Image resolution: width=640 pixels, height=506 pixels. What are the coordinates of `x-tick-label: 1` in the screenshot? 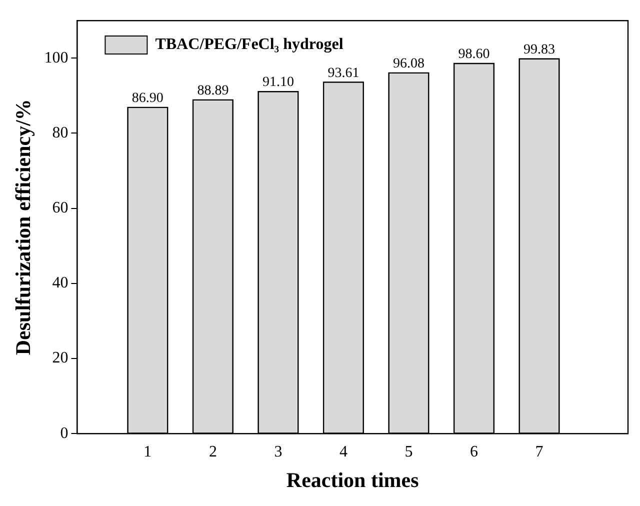 It's located at (148, 451).